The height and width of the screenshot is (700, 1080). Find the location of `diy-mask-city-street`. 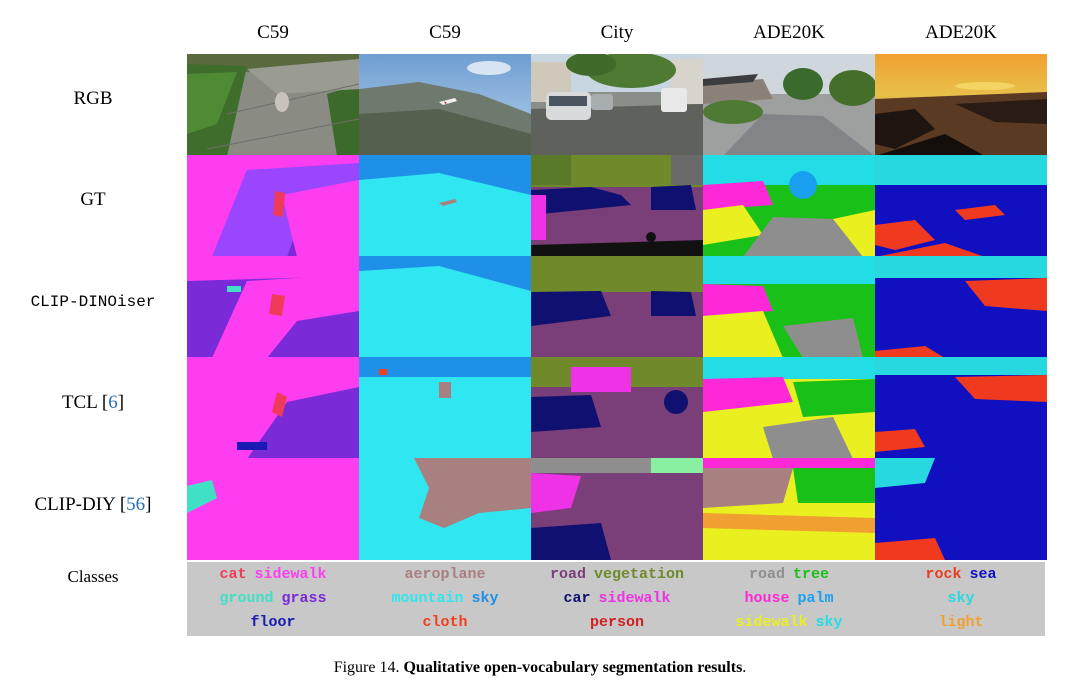

diy-mask-city-street is located at coordinates (617, 509).